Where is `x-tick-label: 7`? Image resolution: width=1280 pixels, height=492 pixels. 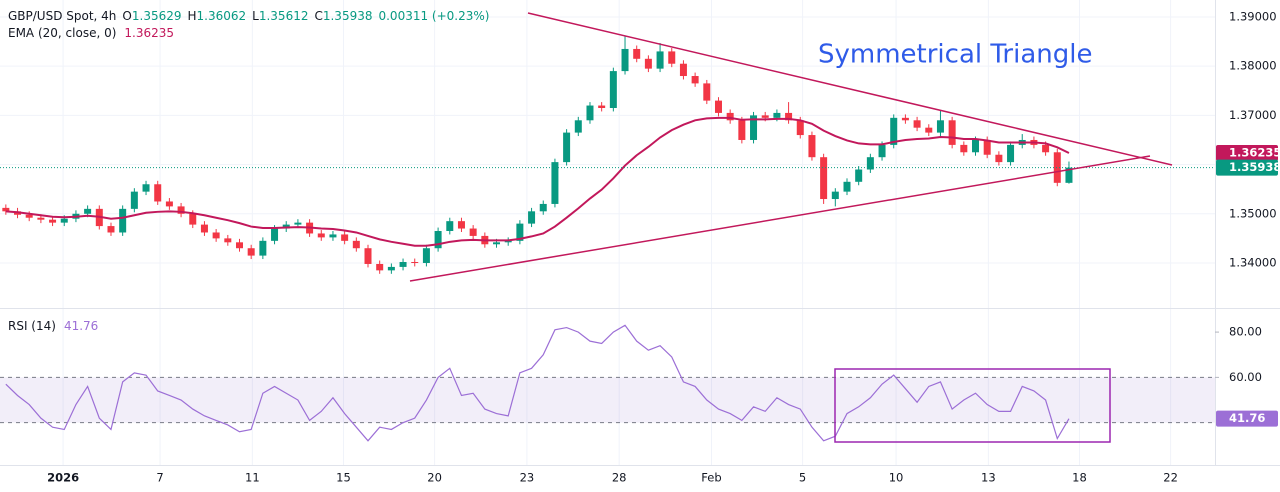
x-tick-label: 7 is located at coordinates (159, 478).